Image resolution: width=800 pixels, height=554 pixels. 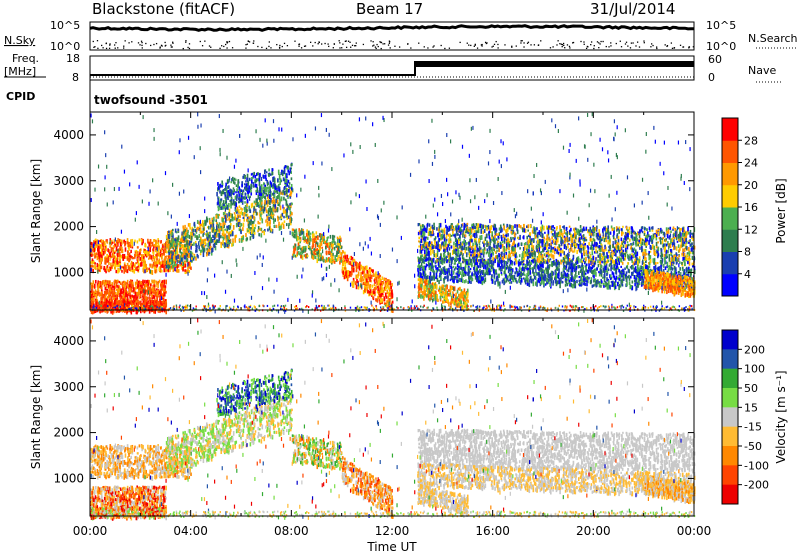 What do you see at coordinates (715, 59) in the screenshot?
I see `nave-tick-top: 60` at bounding box center [715, 59].